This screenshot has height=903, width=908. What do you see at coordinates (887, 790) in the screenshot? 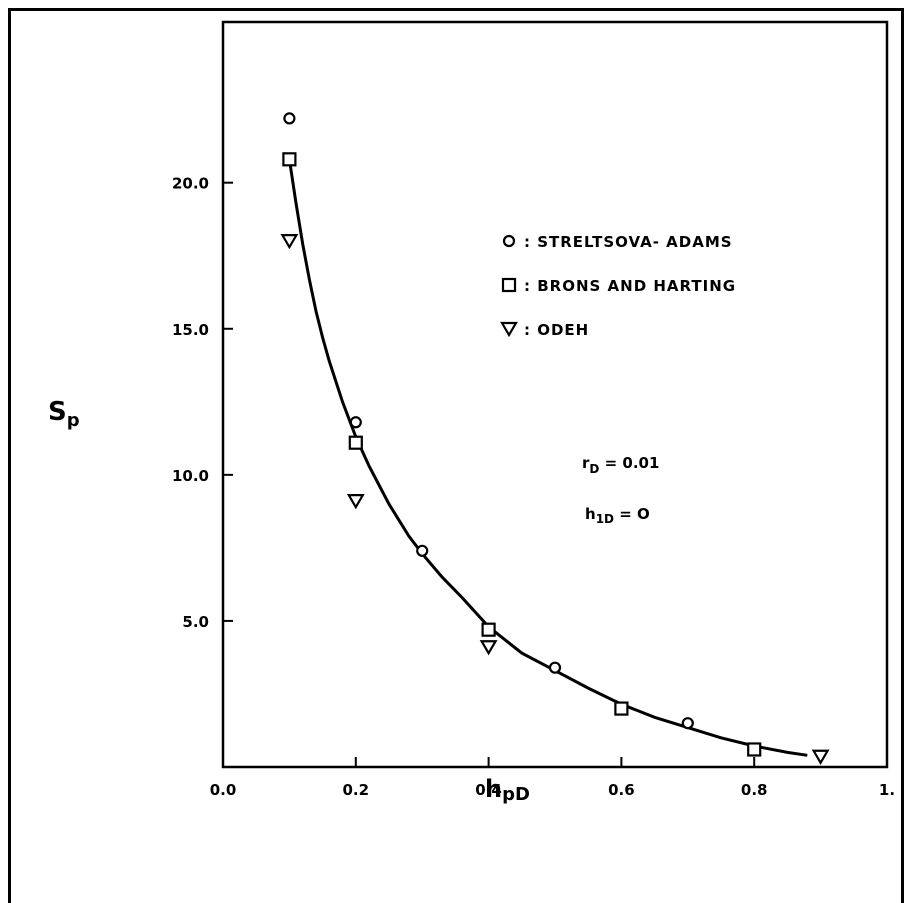
I see `x-tick-label: 1.` at bounding box center [887, 790].